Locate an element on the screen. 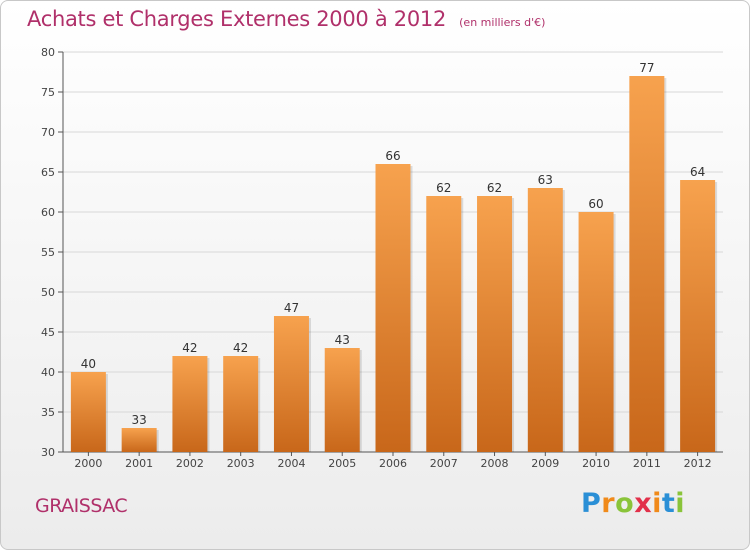 The height and width of the screenshot is (550, 750). y-tick-label: 55 is located at coordinates (48, 252).